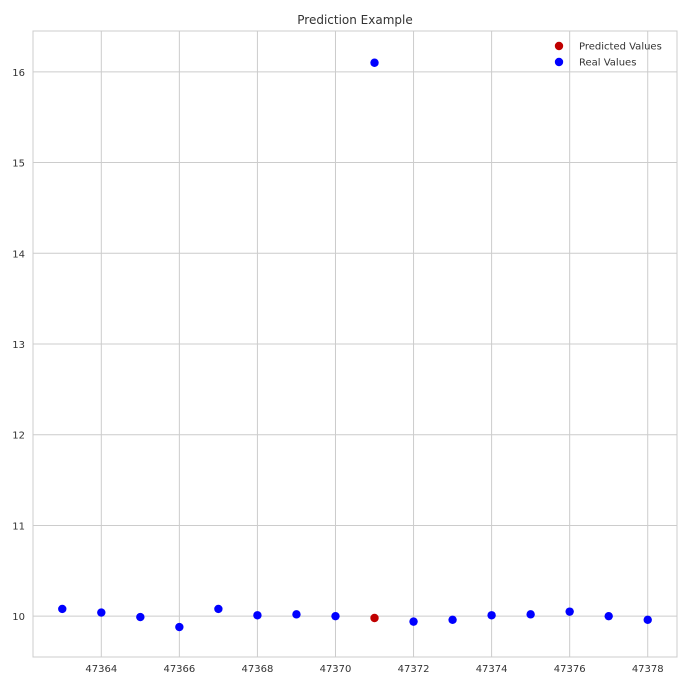  I want to click on point-predicted-values, so click(374, 618).